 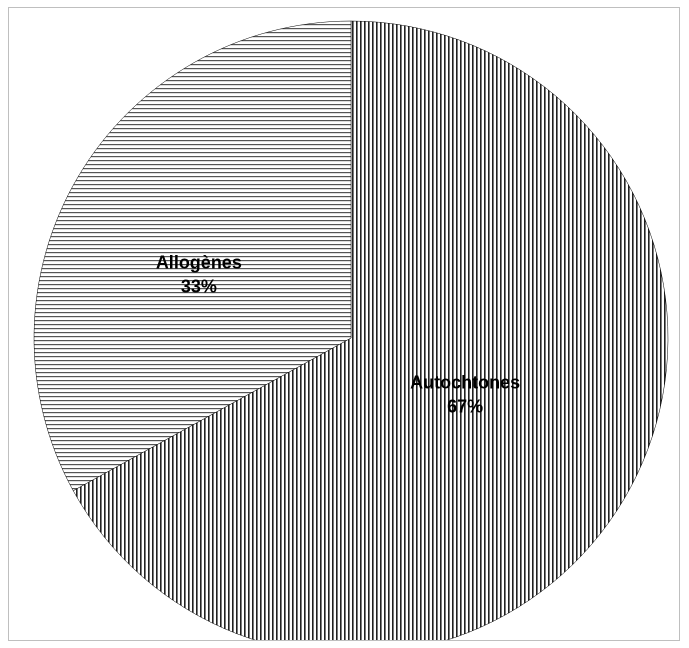 I want to click on data-label-percent: 67%, so click(x=465, y=407).